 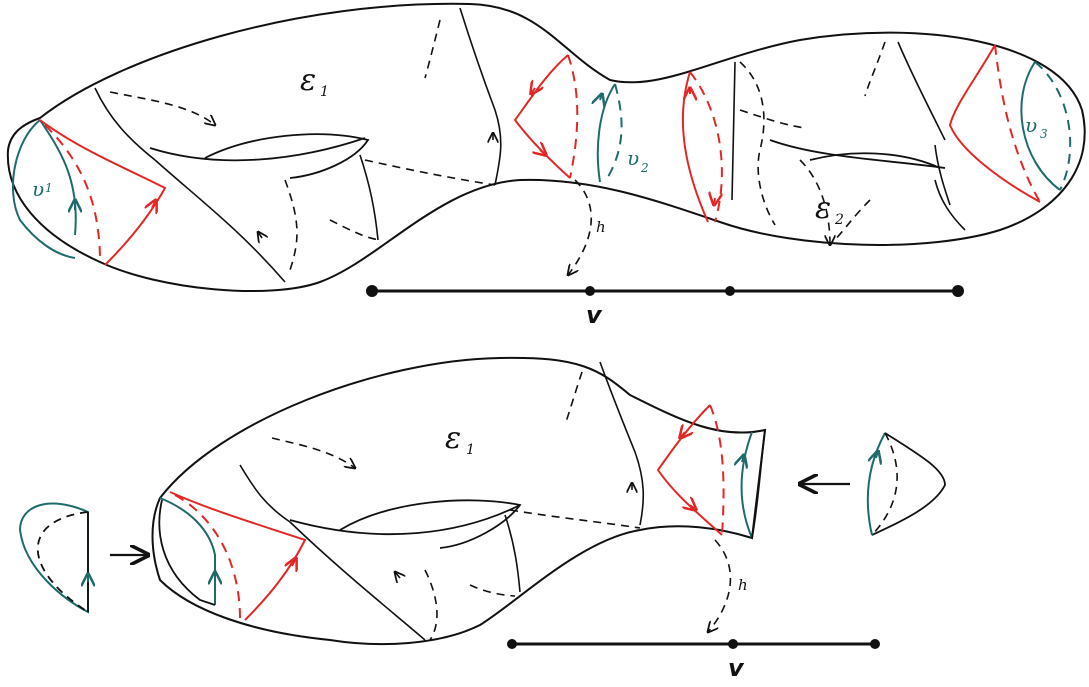 I want to click on top-graph-v: v, so click(x=665, y=307).